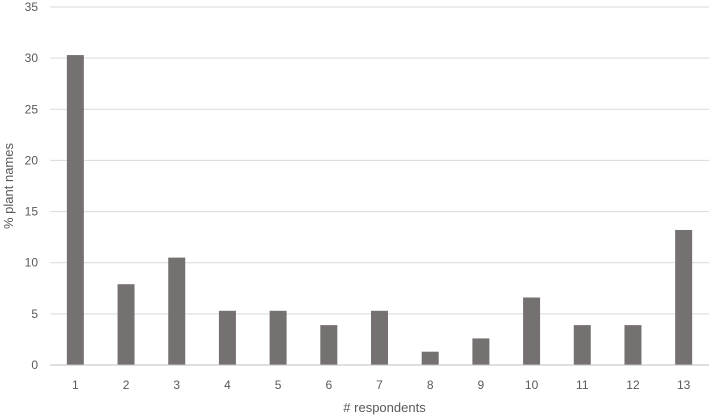 The width and height of the screenshot is (709, 417). What do you see at coordinates (481, 385) in the screenshot?
I see `x-tick-label: 9` at bounding box center [481, 385].